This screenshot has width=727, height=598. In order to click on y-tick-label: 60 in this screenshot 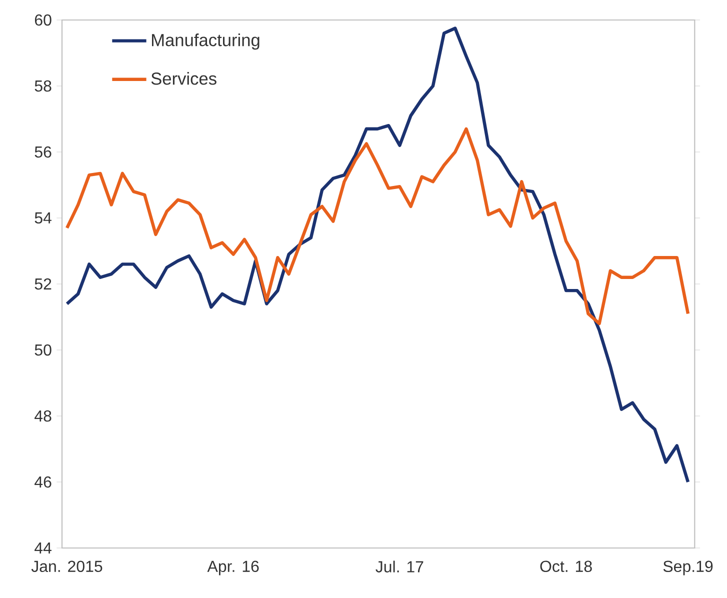, I will do `click(43, 20)`.